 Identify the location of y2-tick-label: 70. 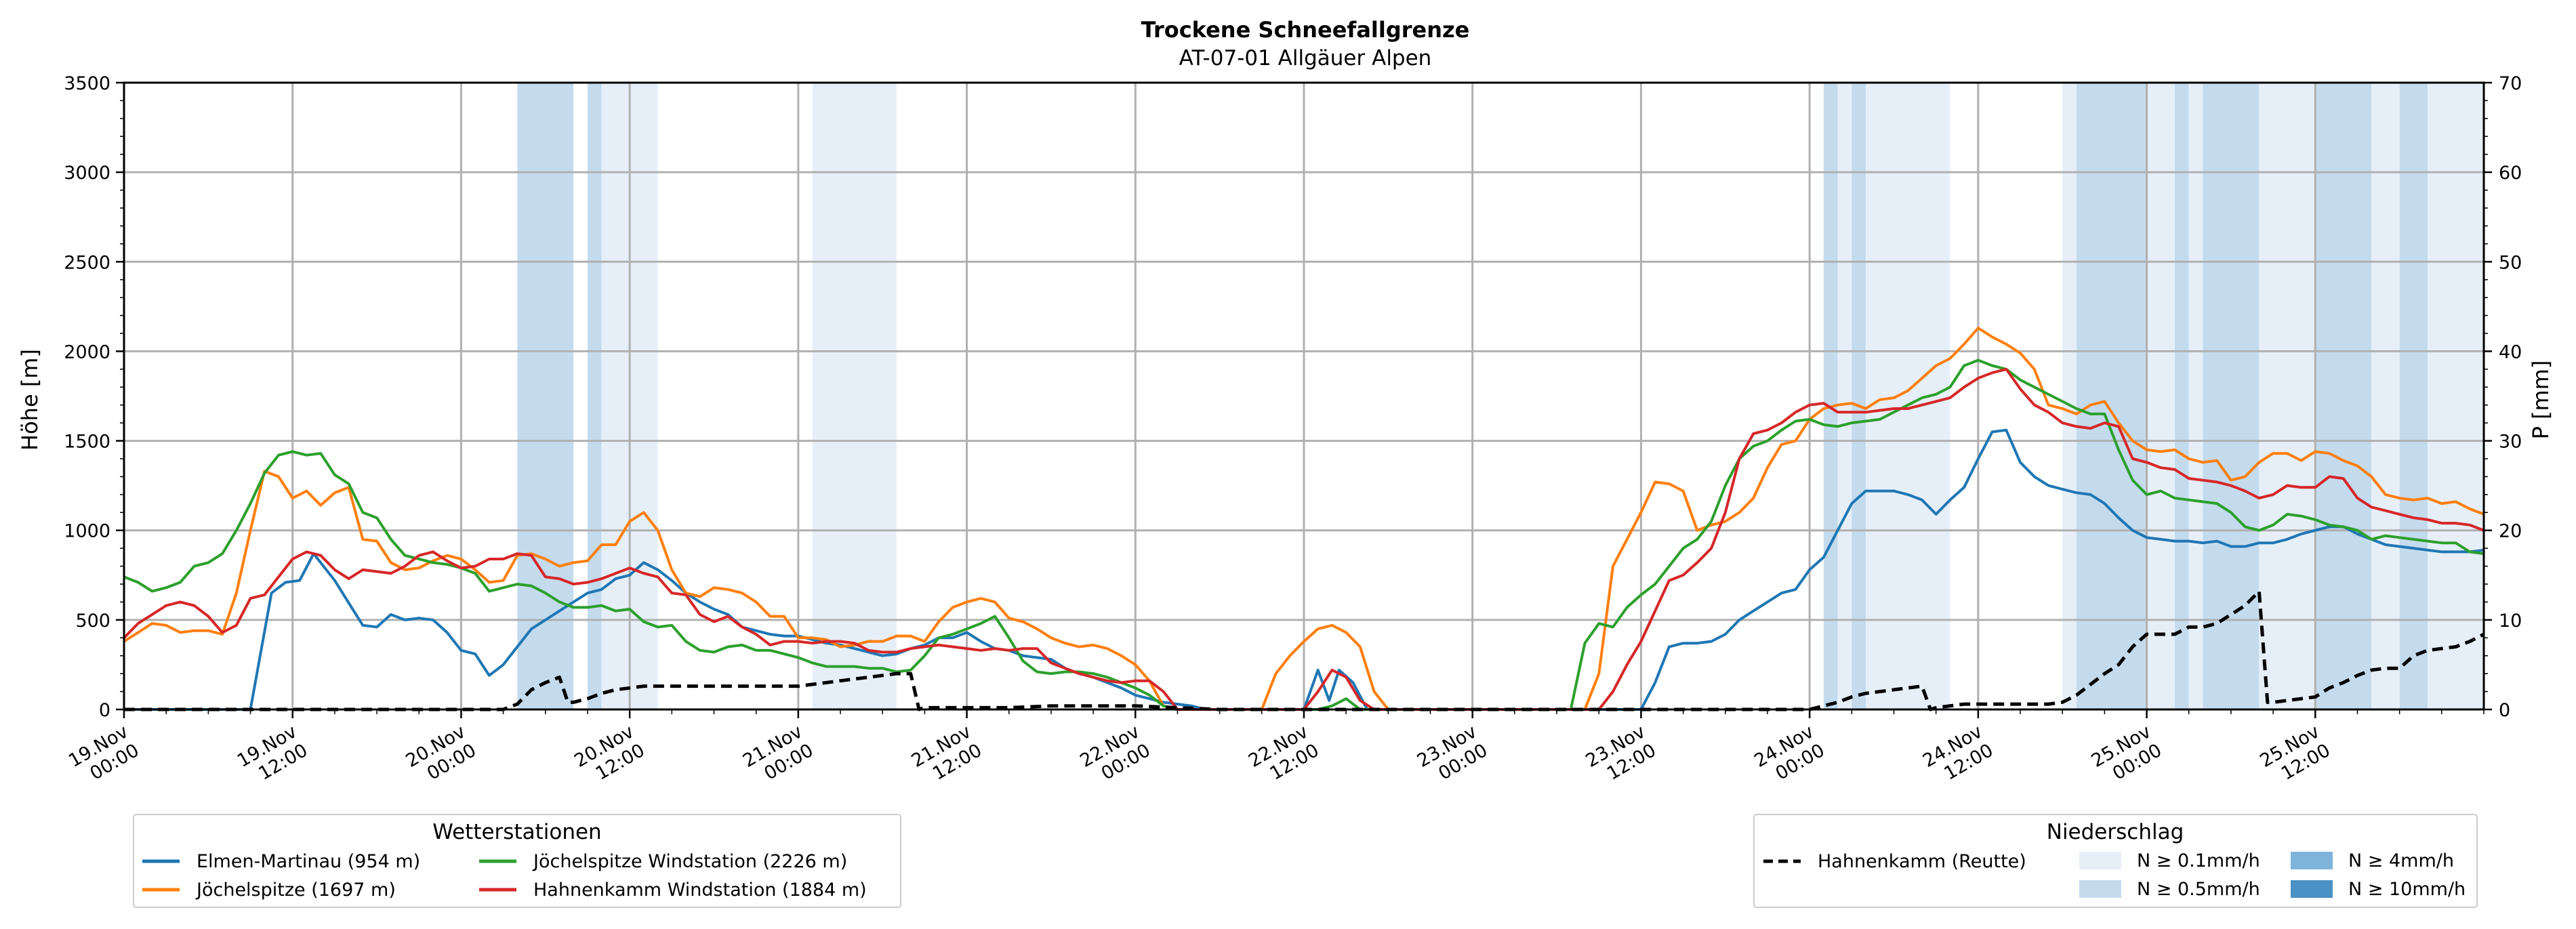
(2510, 83).